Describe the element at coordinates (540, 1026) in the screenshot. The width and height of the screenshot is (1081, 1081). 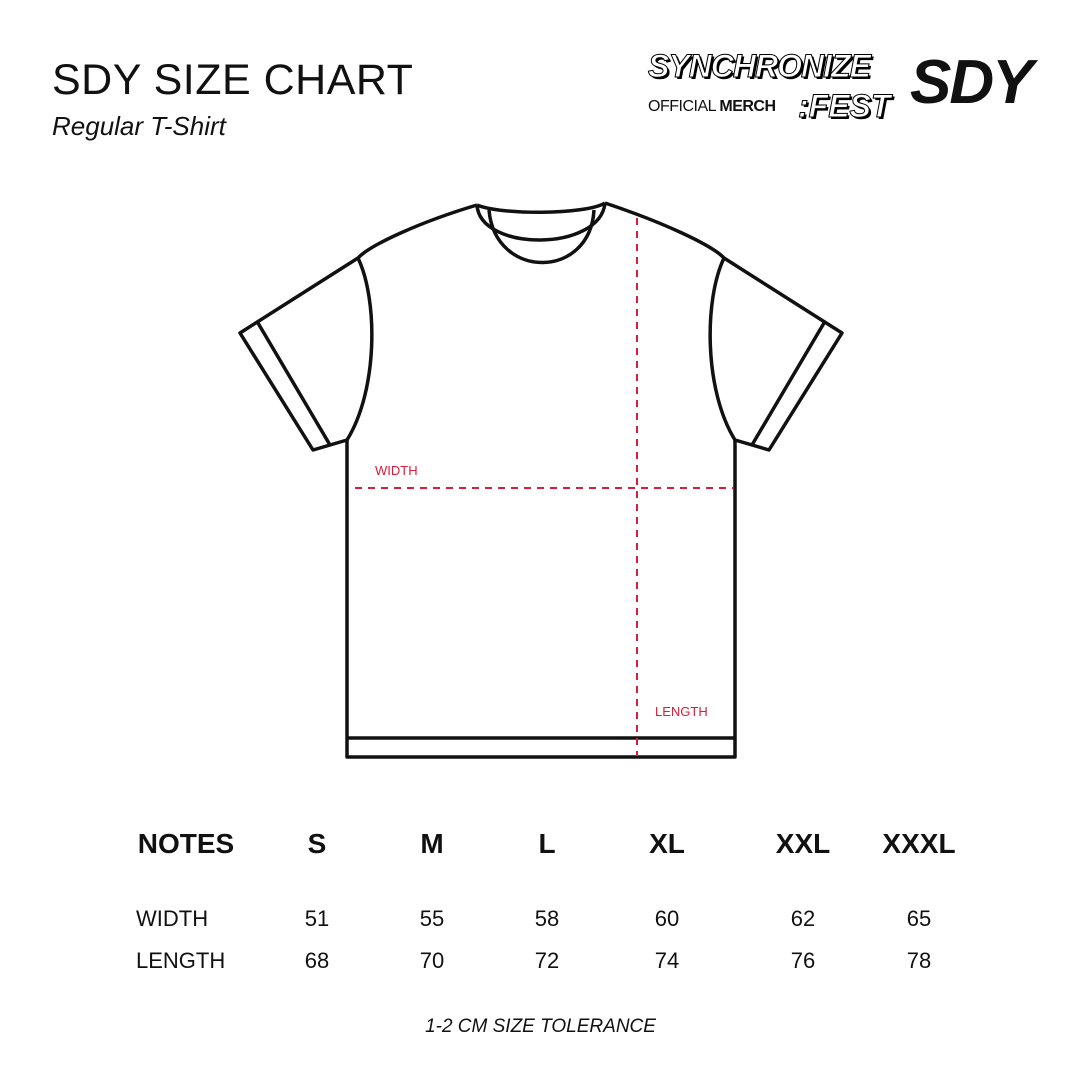
I see `size-tolerance-note: 1-2 CM SIZE TOLERANCE` at that location.